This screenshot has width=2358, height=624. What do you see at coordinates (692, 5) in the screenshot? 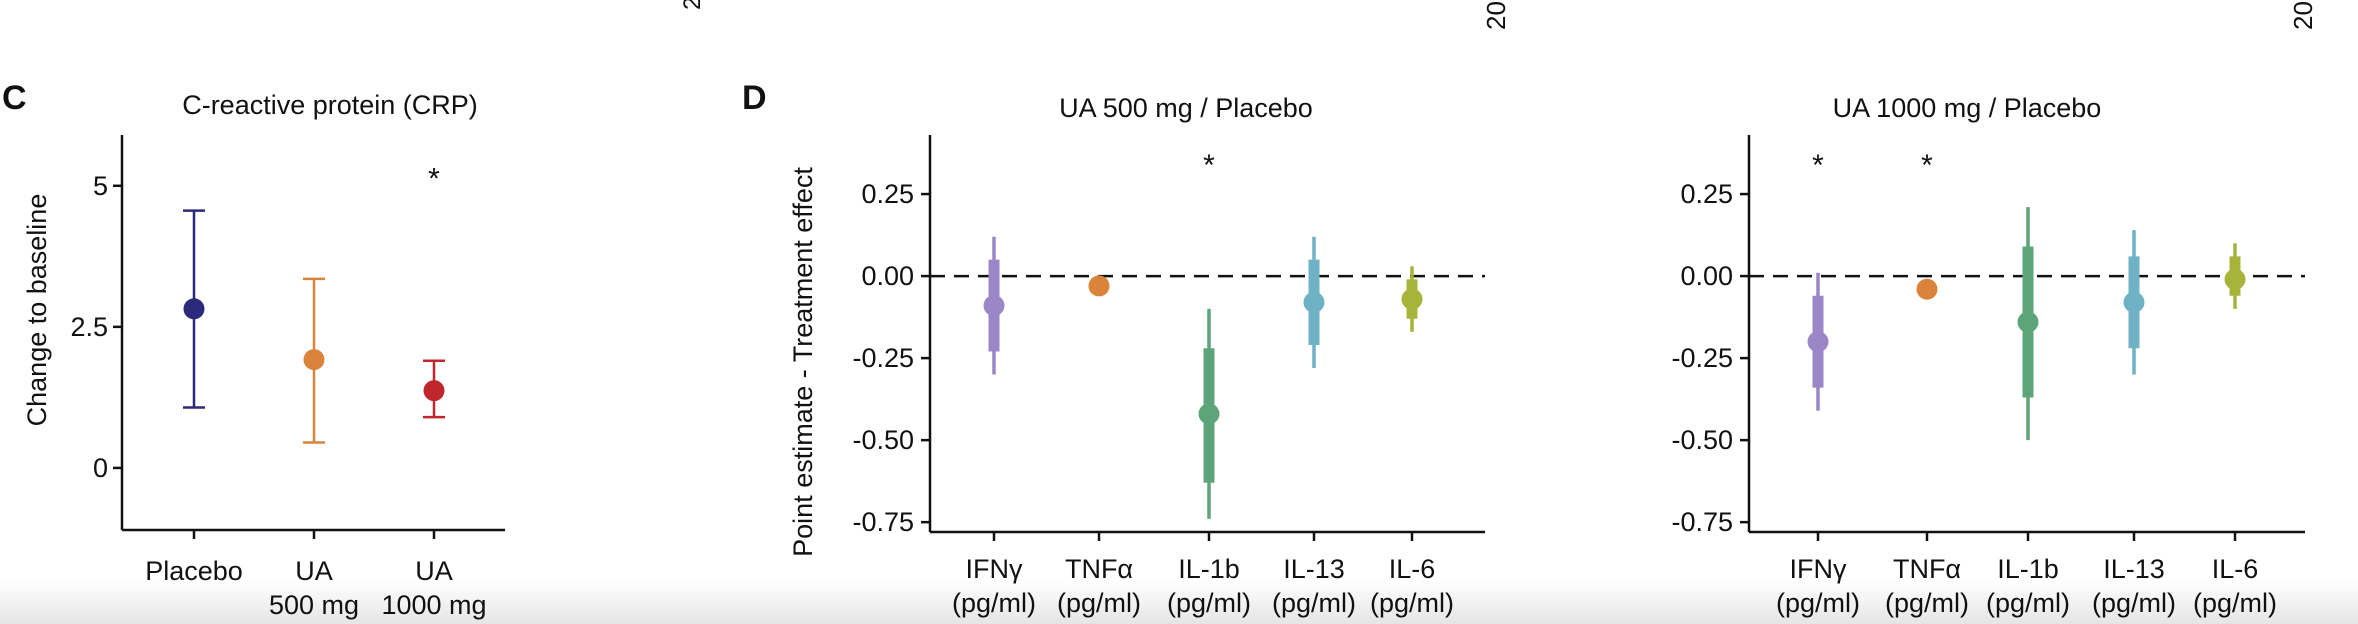
I see `top-fragment-1: 2` at bounding box center [692, 5].